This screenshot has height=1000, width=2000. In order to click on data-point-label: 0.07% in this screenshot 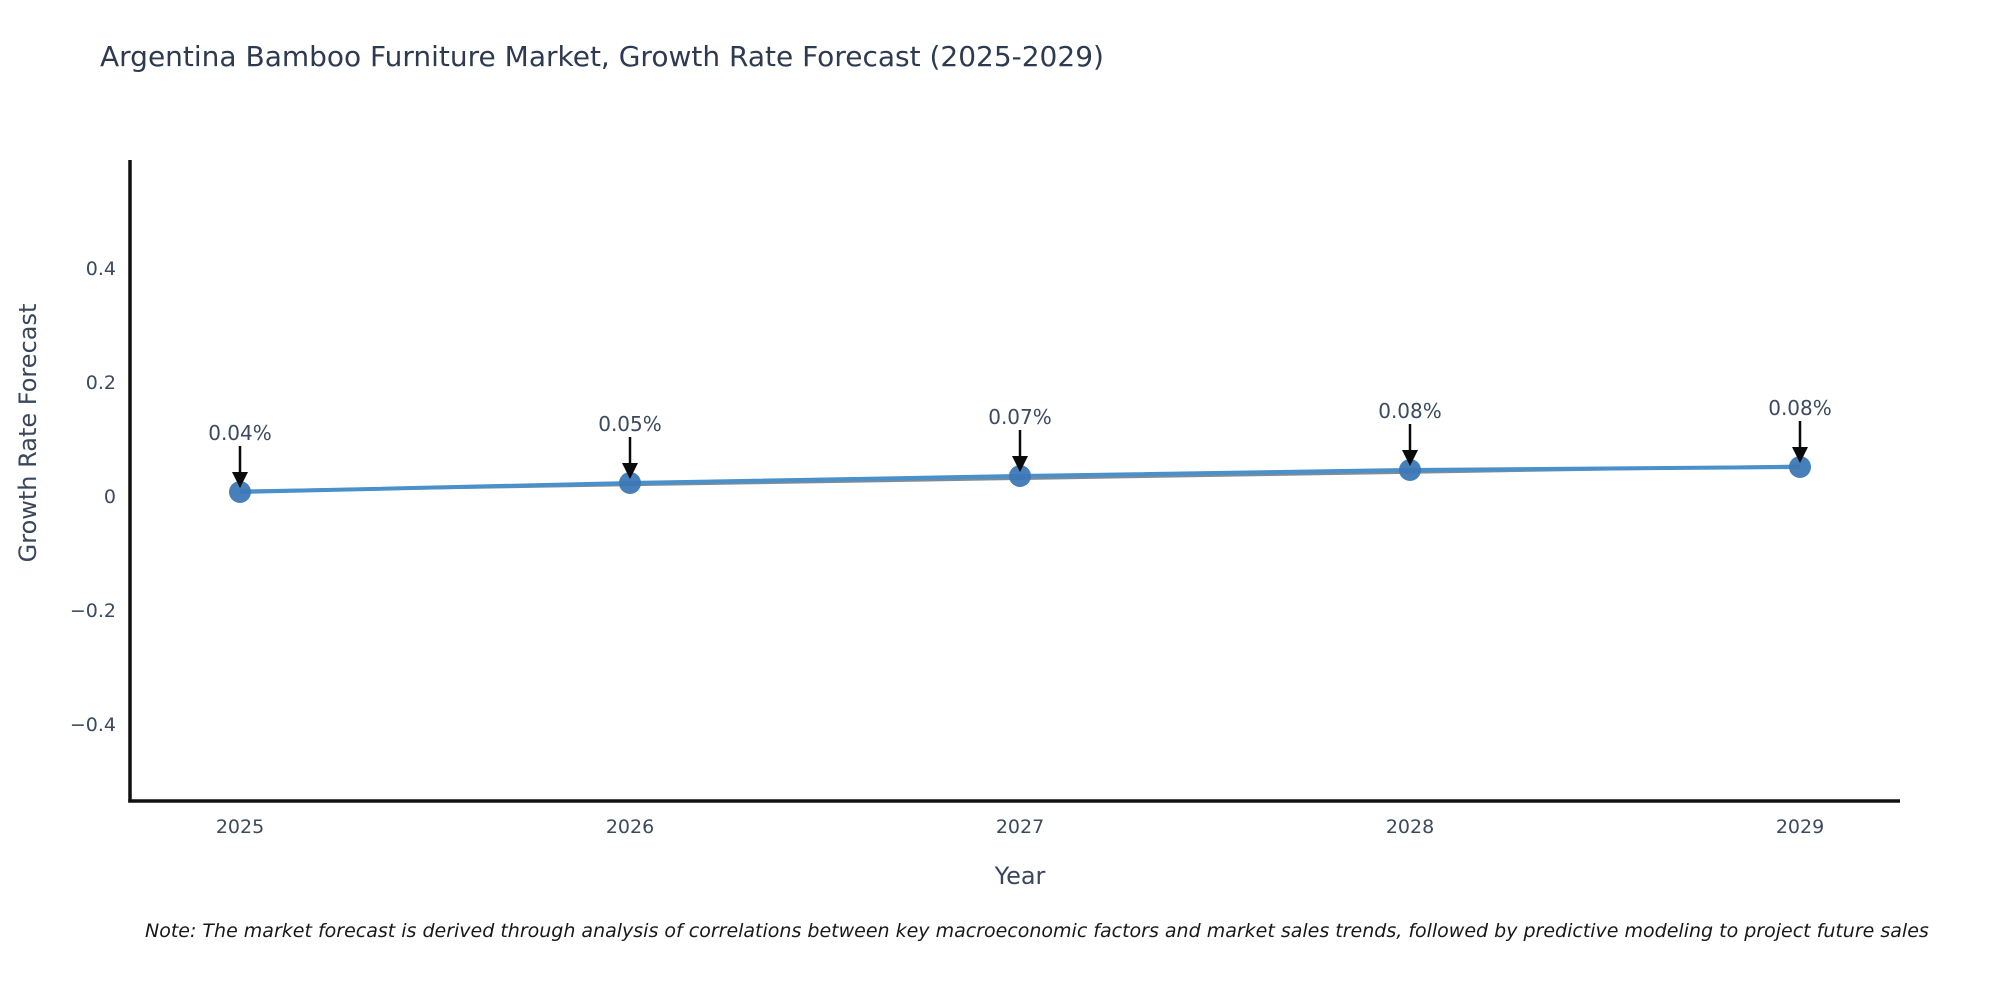, I will do `click(1020, 417)`.